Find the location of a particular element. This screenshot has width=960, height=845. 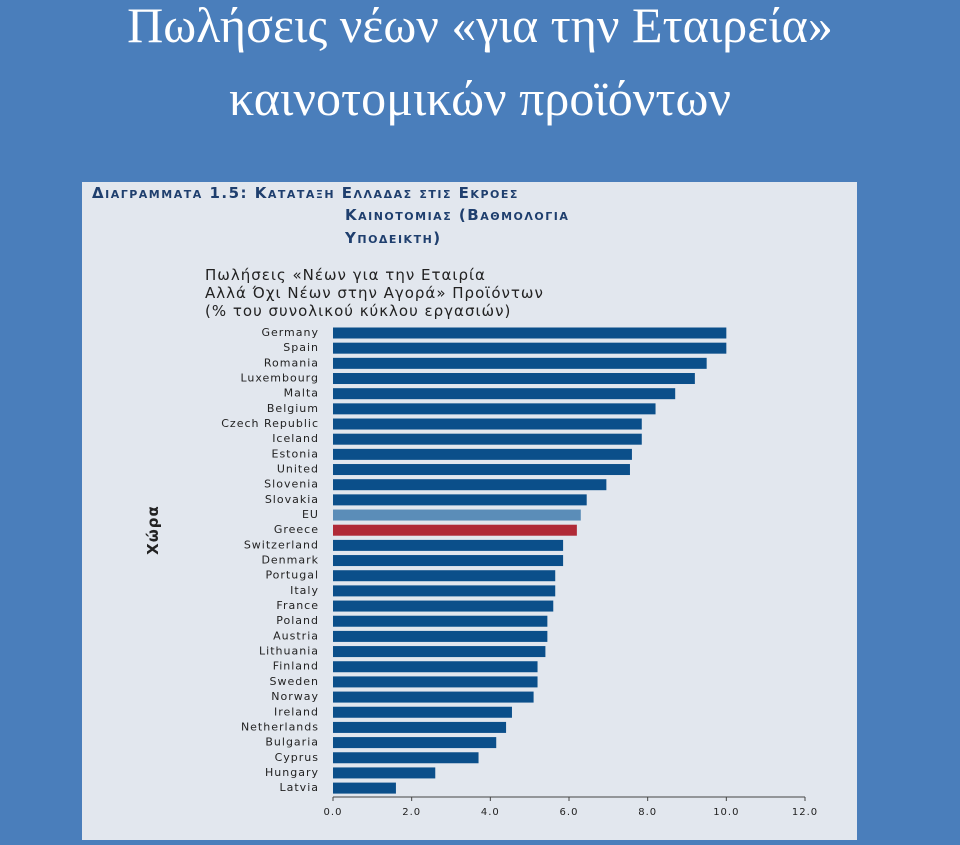

y-tick-label: Belgium is located at coordinates (293, 408).